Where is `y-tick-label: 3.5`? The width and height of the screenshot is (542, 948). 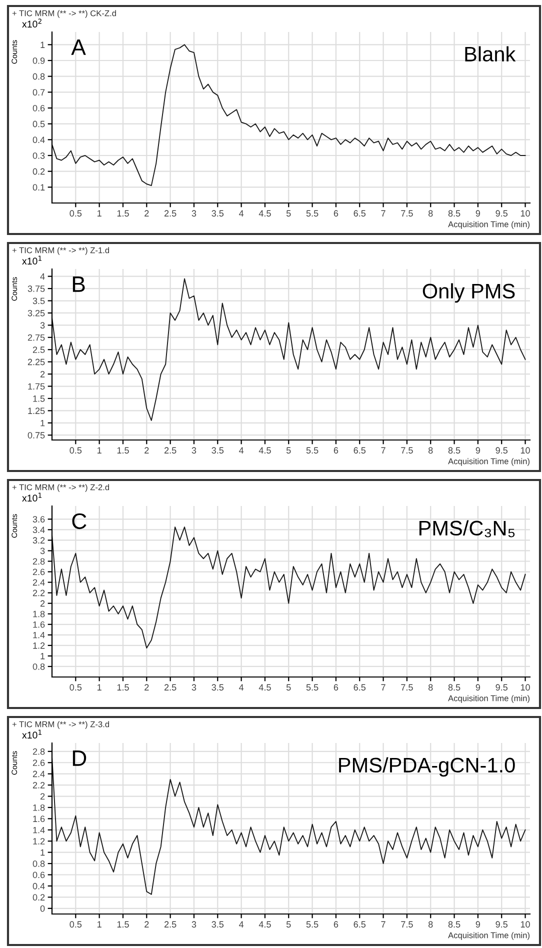 y-tick-label: 3.5 is located at coordinates (38, 301).